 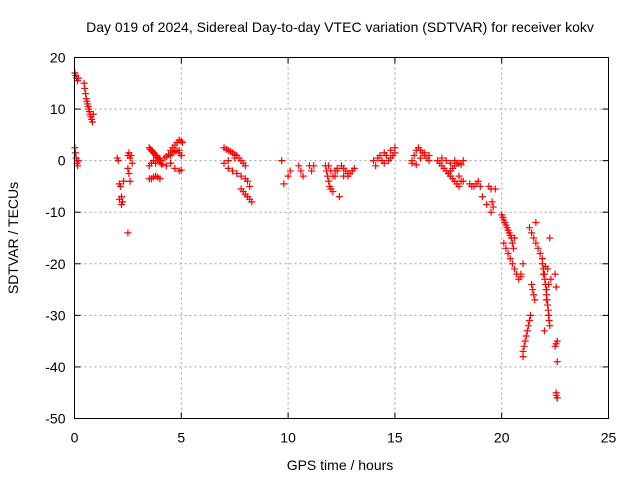 What do you see at coordinates (55, 264) in the screenshot?
I see `y-tick-label: -20` at bounding box center [55, 264].